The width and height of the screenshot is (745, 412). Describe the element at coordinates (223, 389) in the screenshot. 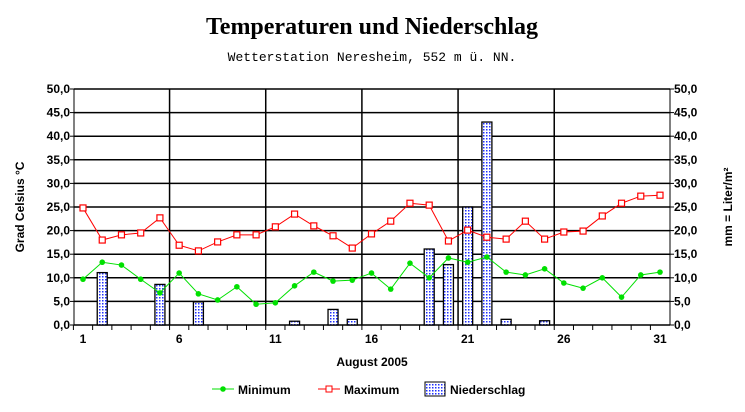

I see `legend-marker-minimum` at that location.